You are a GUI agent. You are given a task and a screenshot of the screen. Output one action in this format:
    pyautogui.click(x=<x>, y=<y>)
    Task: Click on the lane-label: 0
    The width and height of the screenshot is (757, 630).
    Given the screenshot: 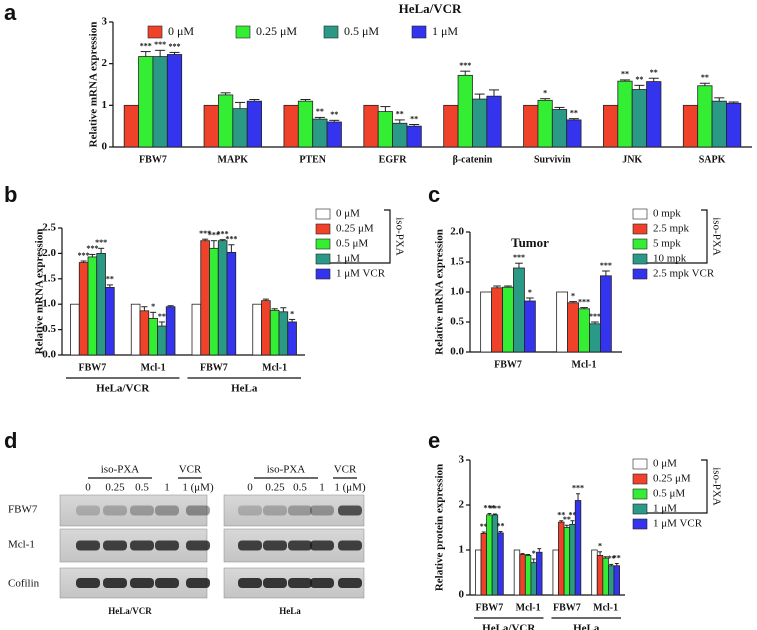 What is the action you would take?
    pyautogui.click(x=88, y=488)
    